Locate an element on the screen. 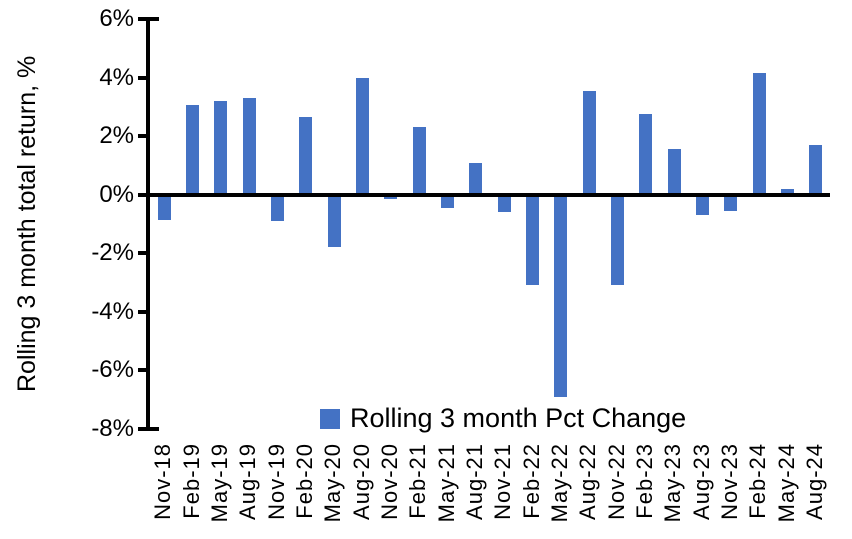 Image resolution: width=852 pixels, height=539 pixels. legend-label: Rolling 3 month Pct Change is located at coordinates (518, 418).